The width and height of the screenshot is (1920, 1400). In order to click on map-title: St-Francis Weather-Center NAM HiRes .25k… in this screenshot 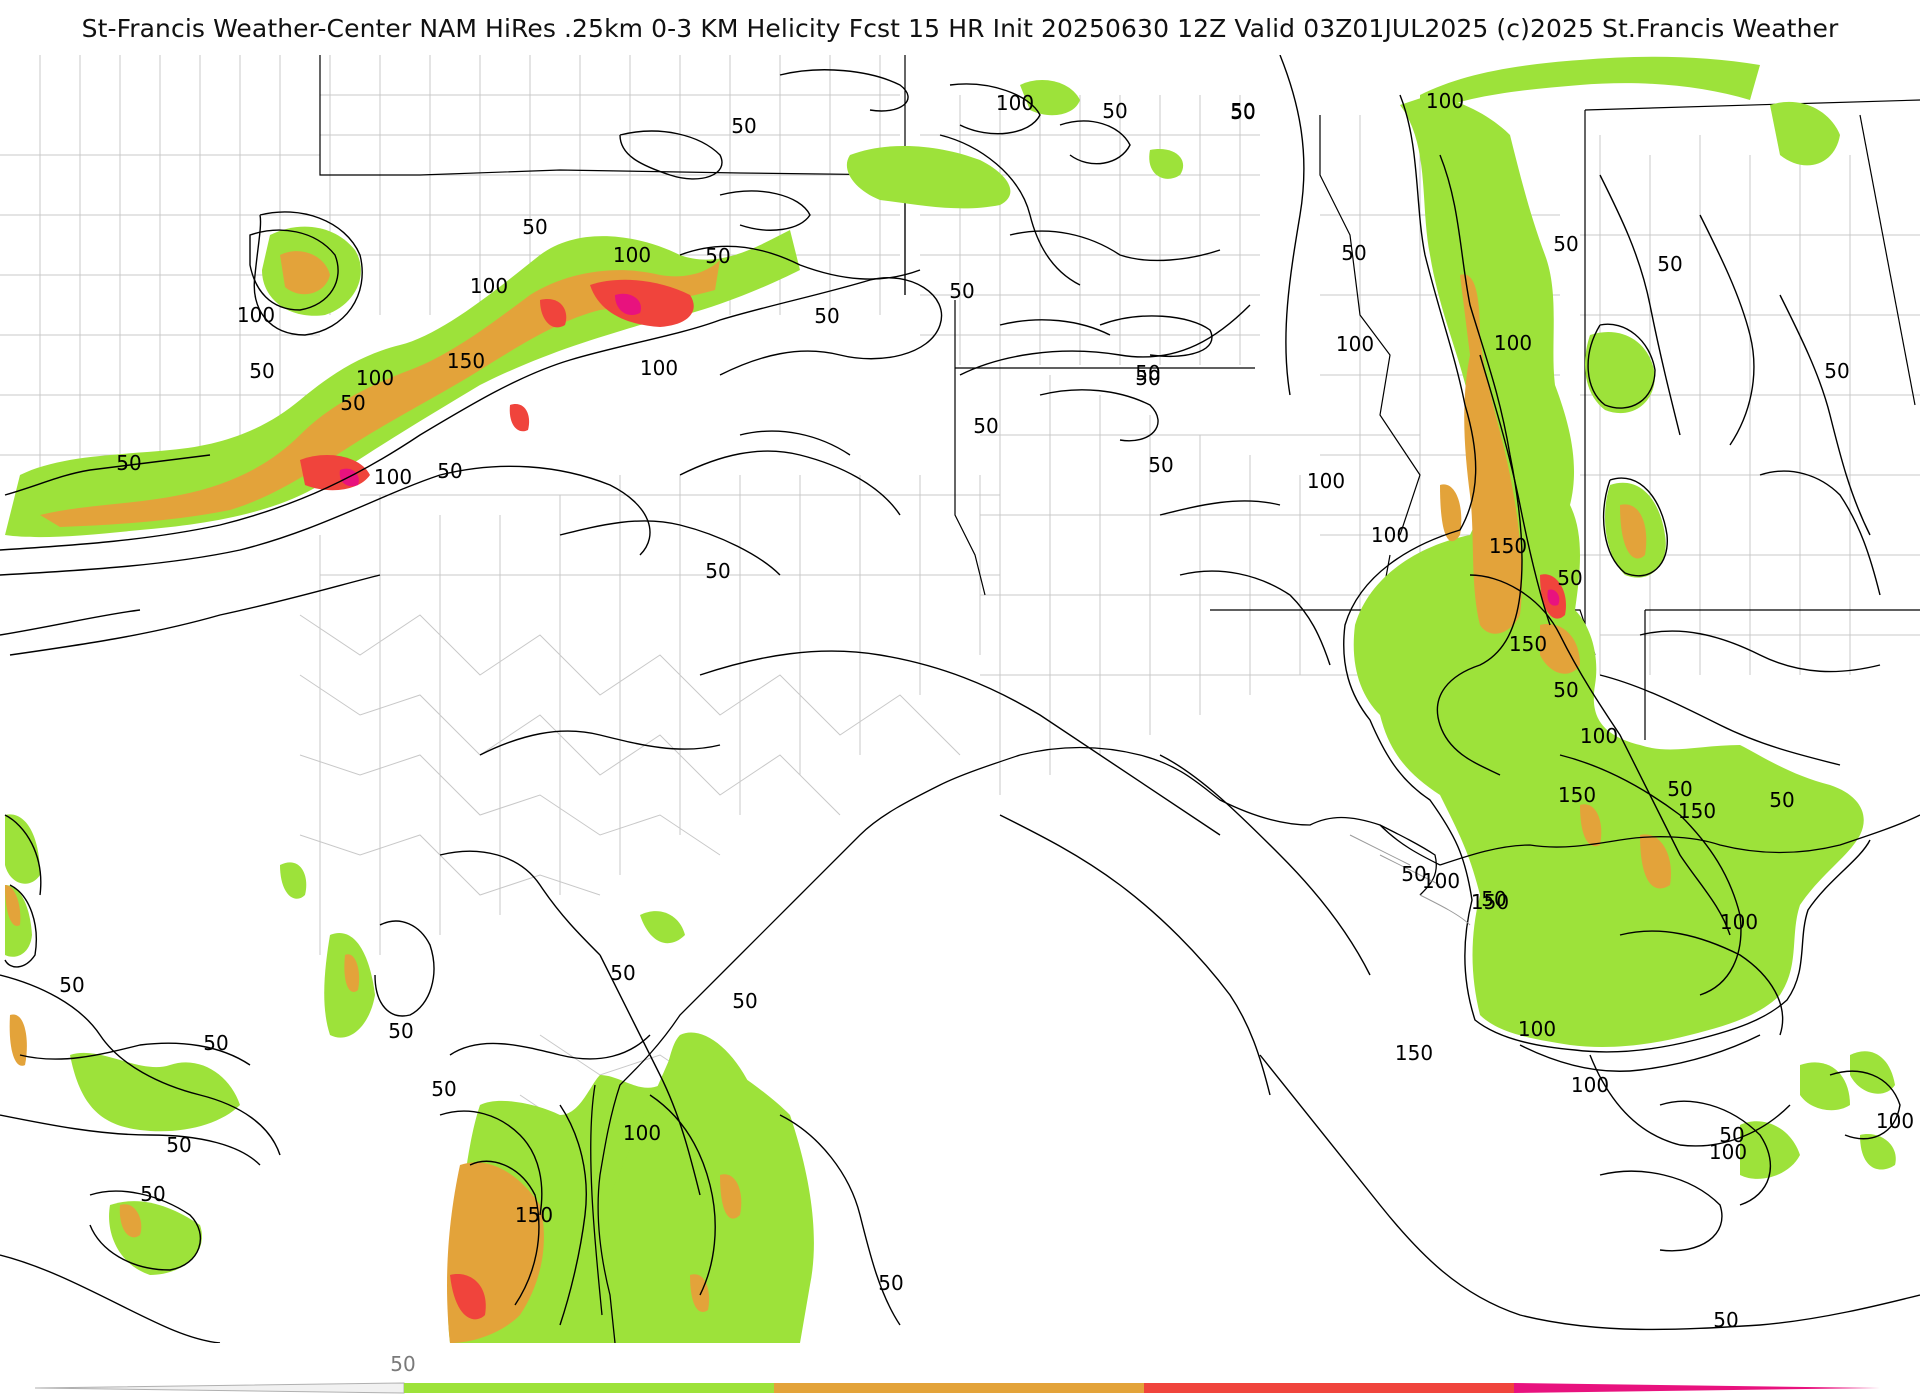, I will do `click(960, 28)`.